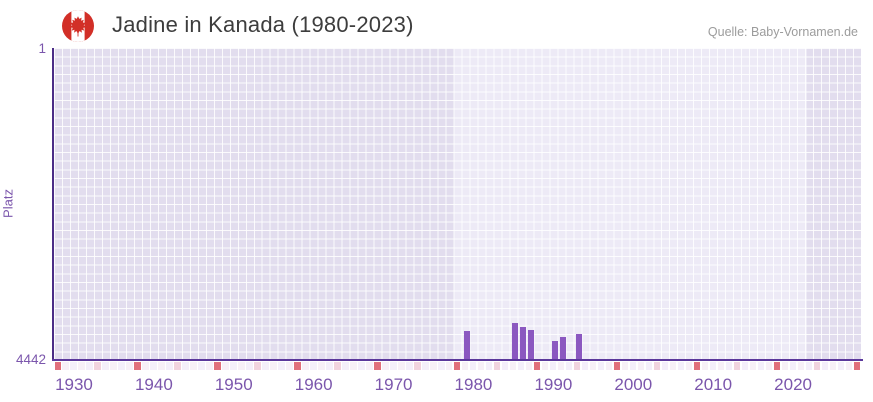 This screenshot has height=402, width=873. Describe the element at coordinates (761, 366) in the screenshot. I see `strip-cell-2016` at that location.